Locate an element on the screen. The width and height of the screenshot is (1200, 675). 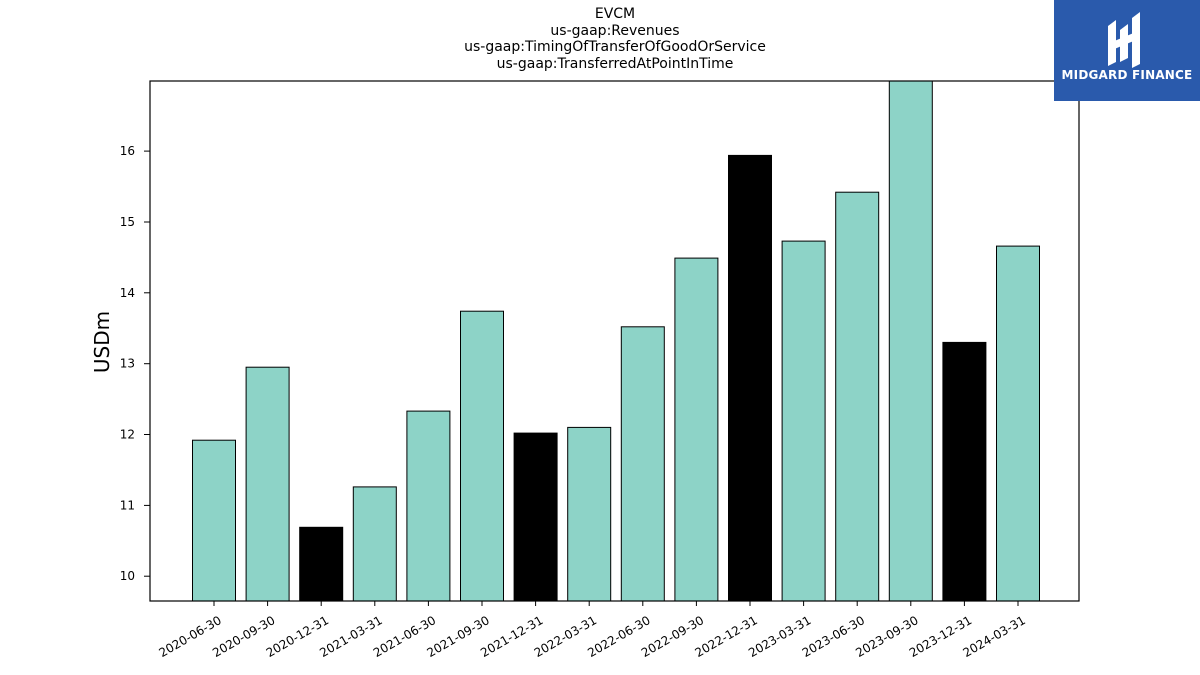
chart-title-line: us-gaap:TransferredAtPointInTime is located at coordinates (615, 63).